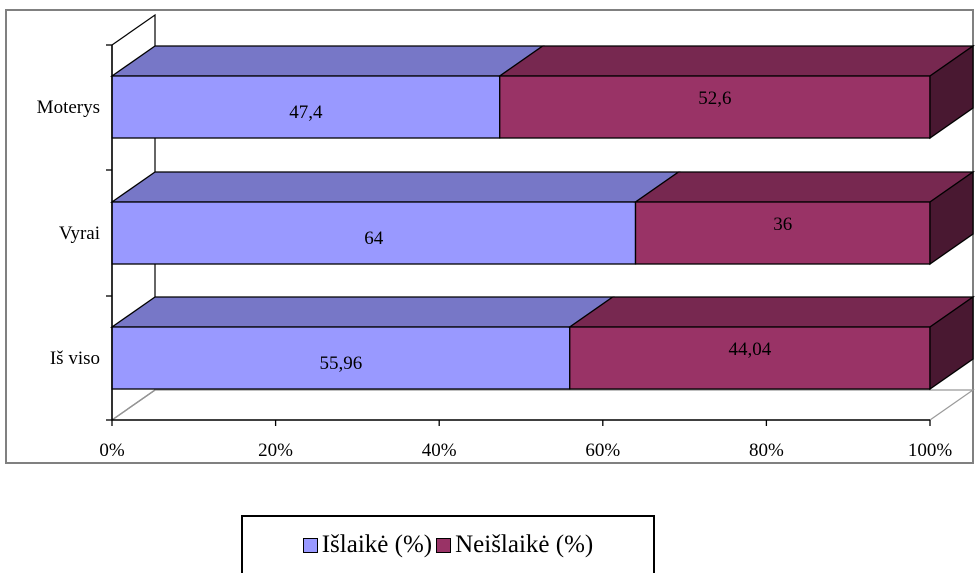 This screenshot has width=978, height=573. Describe the element at coordinates (374, 238) in the screenshot. I see `data-label: 64` at that location.